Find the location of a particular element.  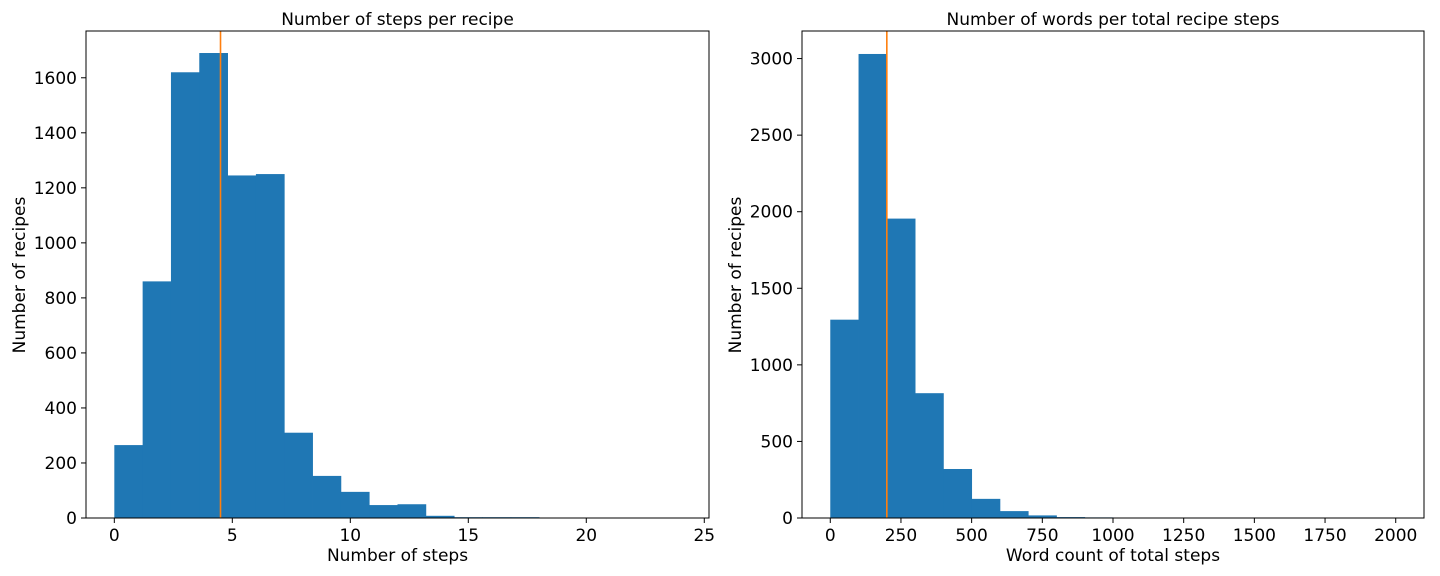

x-tick-label: 2000 is located at coordinates (1395, 536).